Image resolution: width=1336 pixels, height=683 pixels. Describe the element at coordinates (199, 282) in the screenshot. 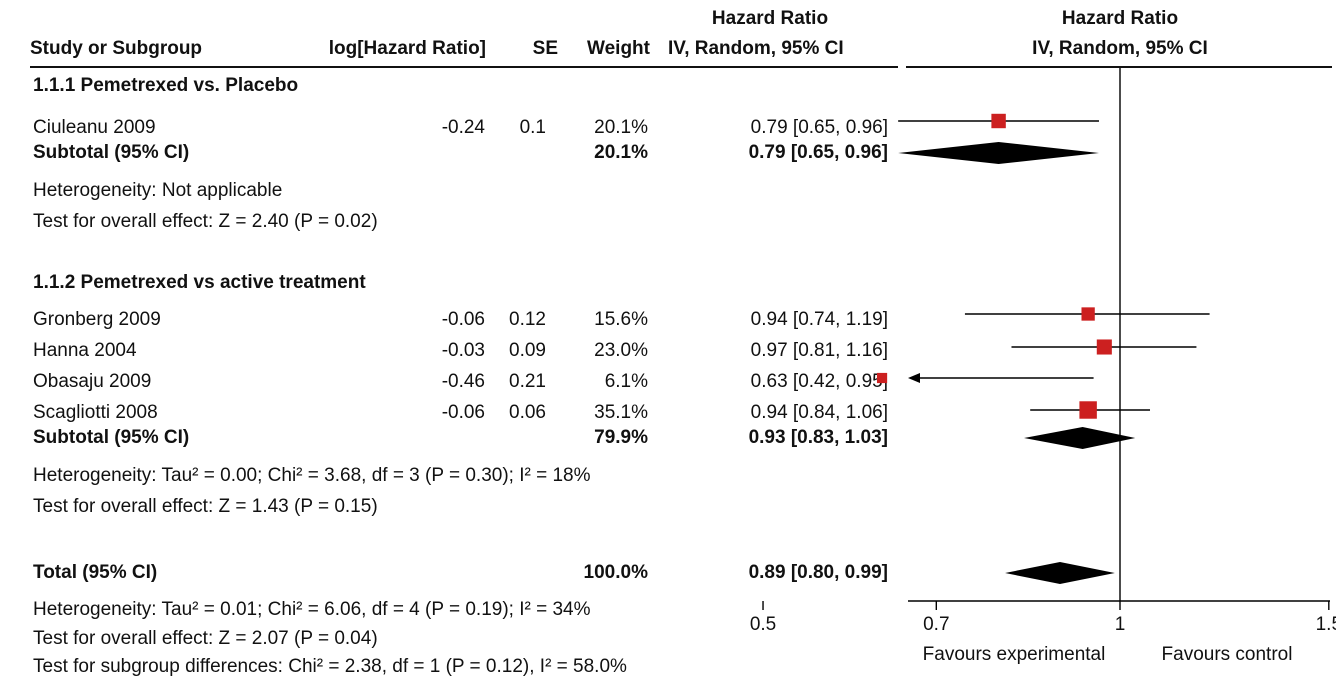

I see `group-heading-active: 1.1.2 Pemetrexed vs active treatment` at that location.